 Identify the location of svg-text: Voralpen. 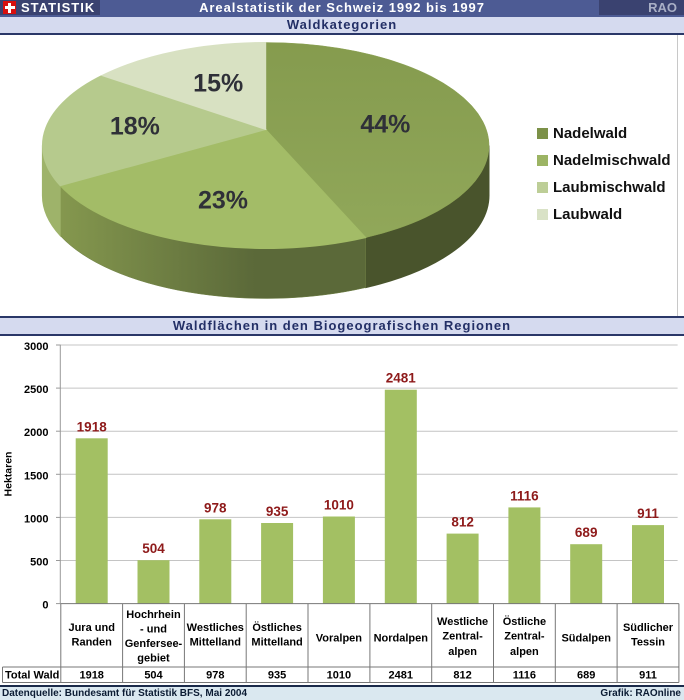
(339, 638).